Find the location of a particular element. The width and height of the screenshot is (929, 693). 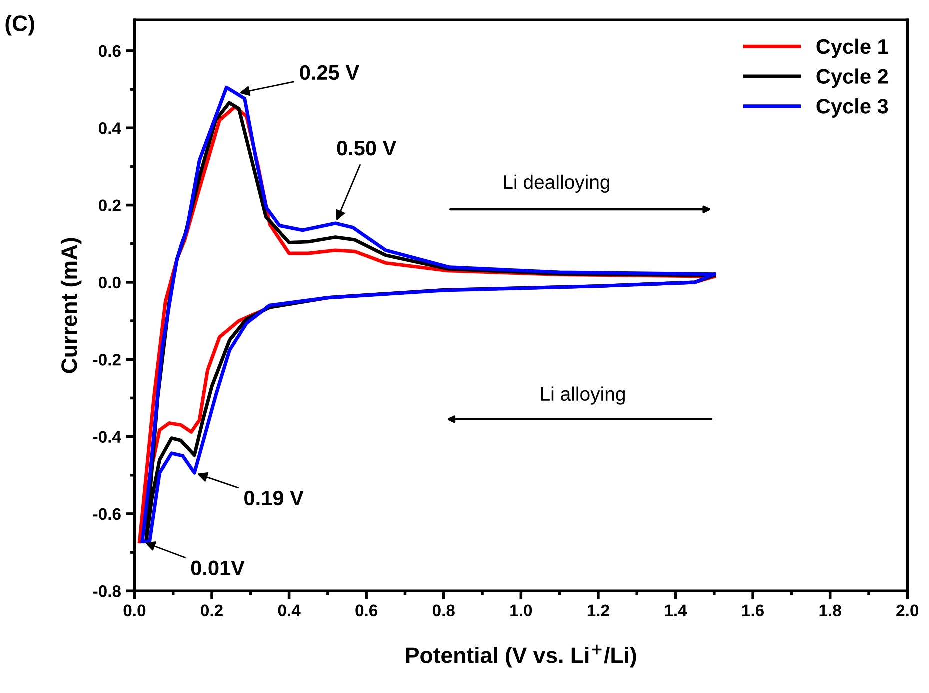

x-tick-label: 0.0 is located at coordinates (135, 610).